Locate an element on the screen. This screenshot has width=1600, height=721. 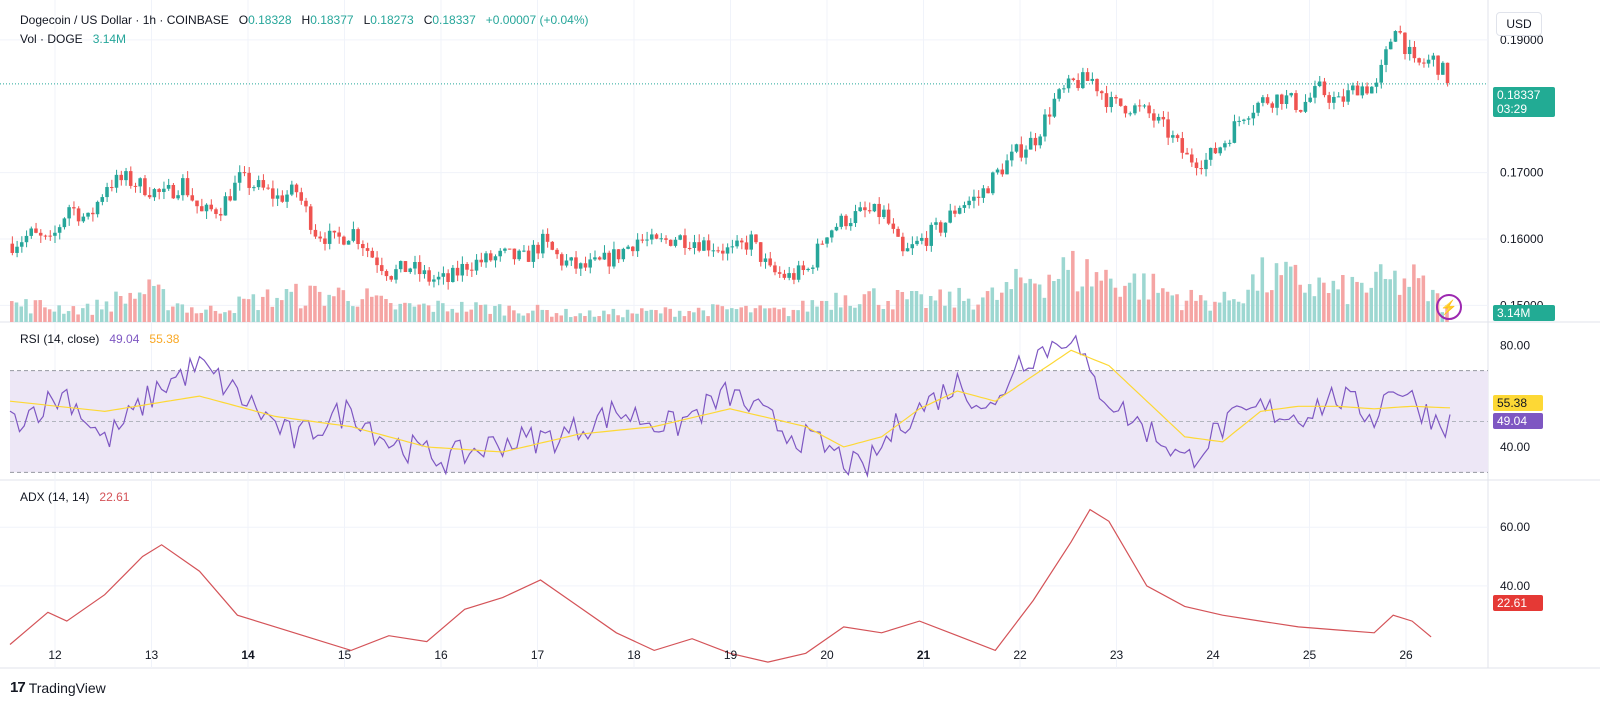
rsi-tick-label: 80.00 is located at coordinates (1515, 345).